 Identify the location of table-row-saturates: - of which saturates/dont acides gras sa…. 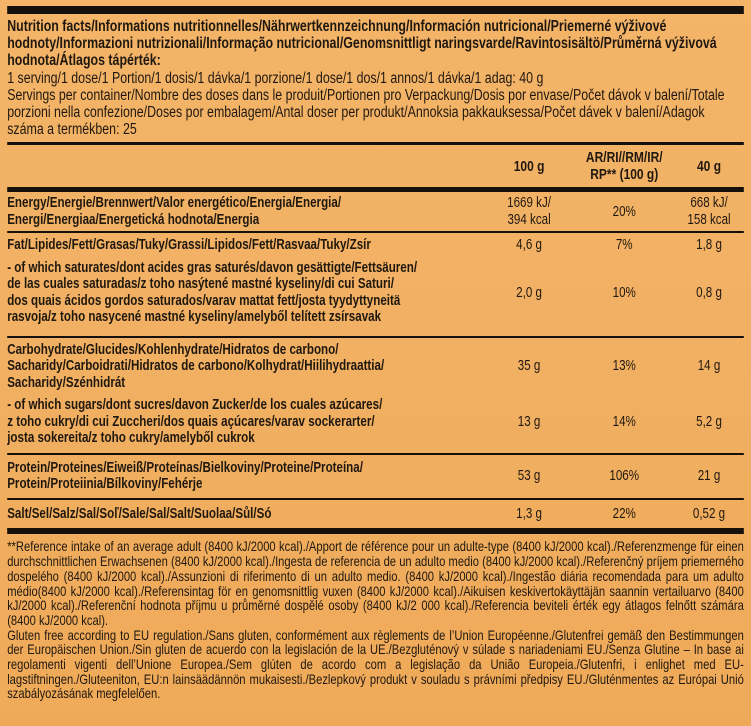
(375, 297).